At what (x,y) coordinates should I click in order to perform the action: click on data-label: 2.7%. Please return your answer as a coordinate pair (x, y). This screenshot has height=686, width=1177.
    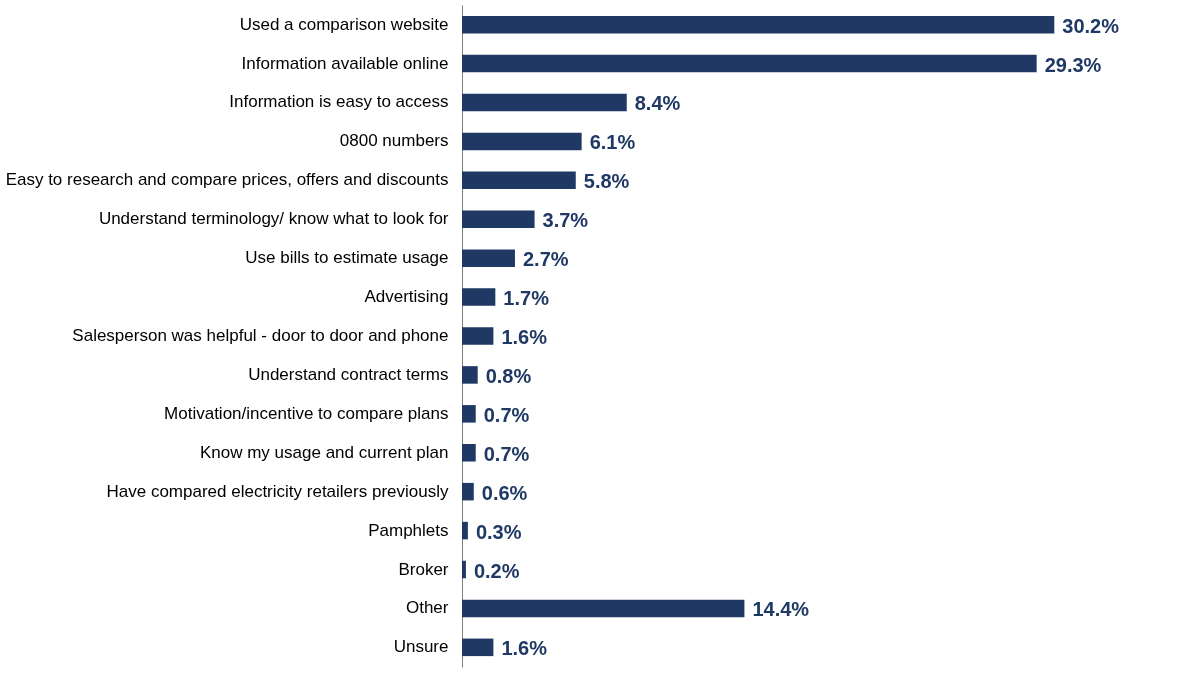
    Looking at the image, I should click on (545, 259).